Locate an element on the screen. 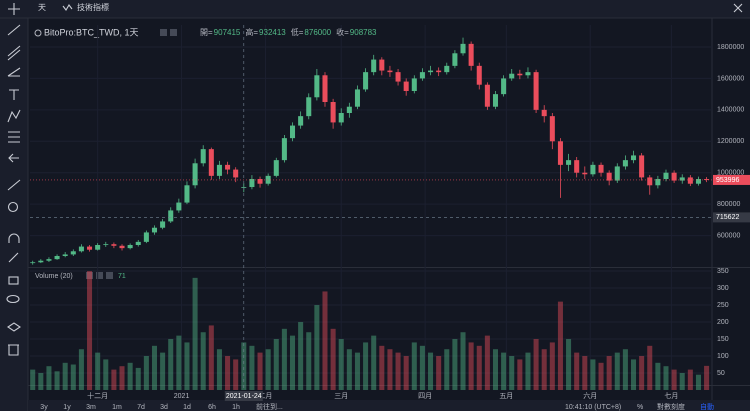 This screenshot has width=750, height=411. range-button: 1m is located at coordinates (117, 407).